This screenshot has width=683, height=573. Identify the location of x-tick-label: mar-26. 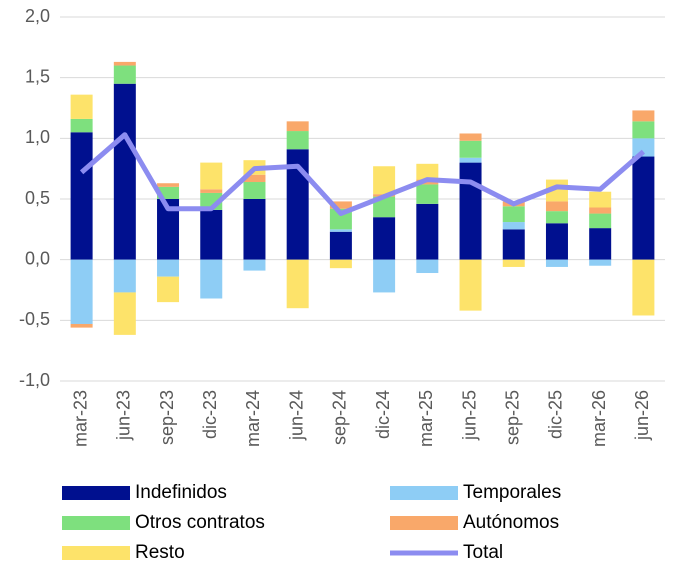
(599, 418).